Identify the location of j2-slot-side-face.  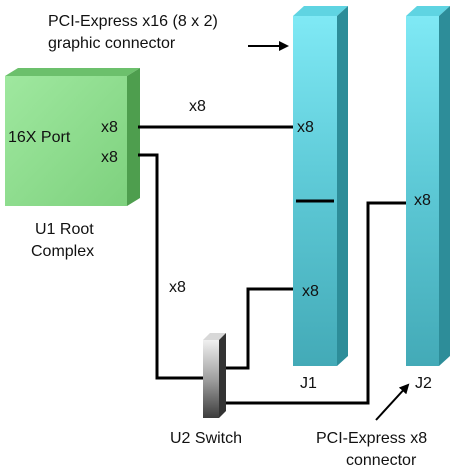
(444, 186).